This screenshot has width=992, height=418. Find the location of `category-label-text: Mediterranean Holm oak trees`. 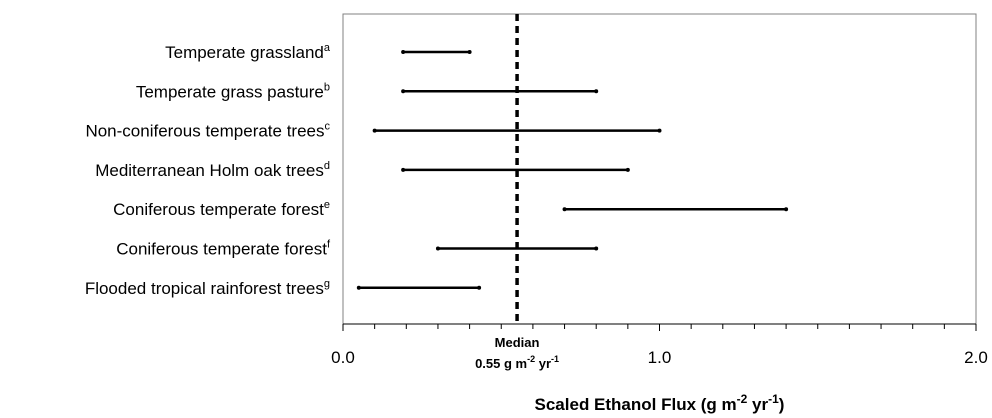

category-label-text: Mediterranean Holm oak trees is located at coordinates (209, 170).